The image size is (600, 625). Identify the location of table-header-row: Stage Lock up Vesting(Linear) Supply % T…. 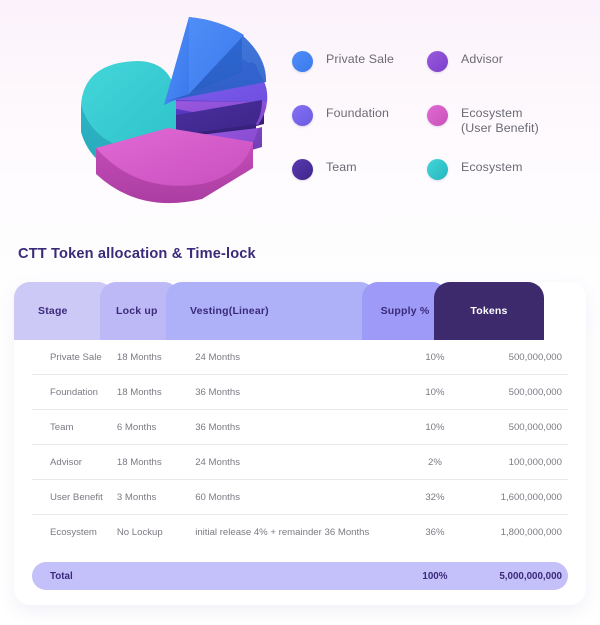
(300, 311).